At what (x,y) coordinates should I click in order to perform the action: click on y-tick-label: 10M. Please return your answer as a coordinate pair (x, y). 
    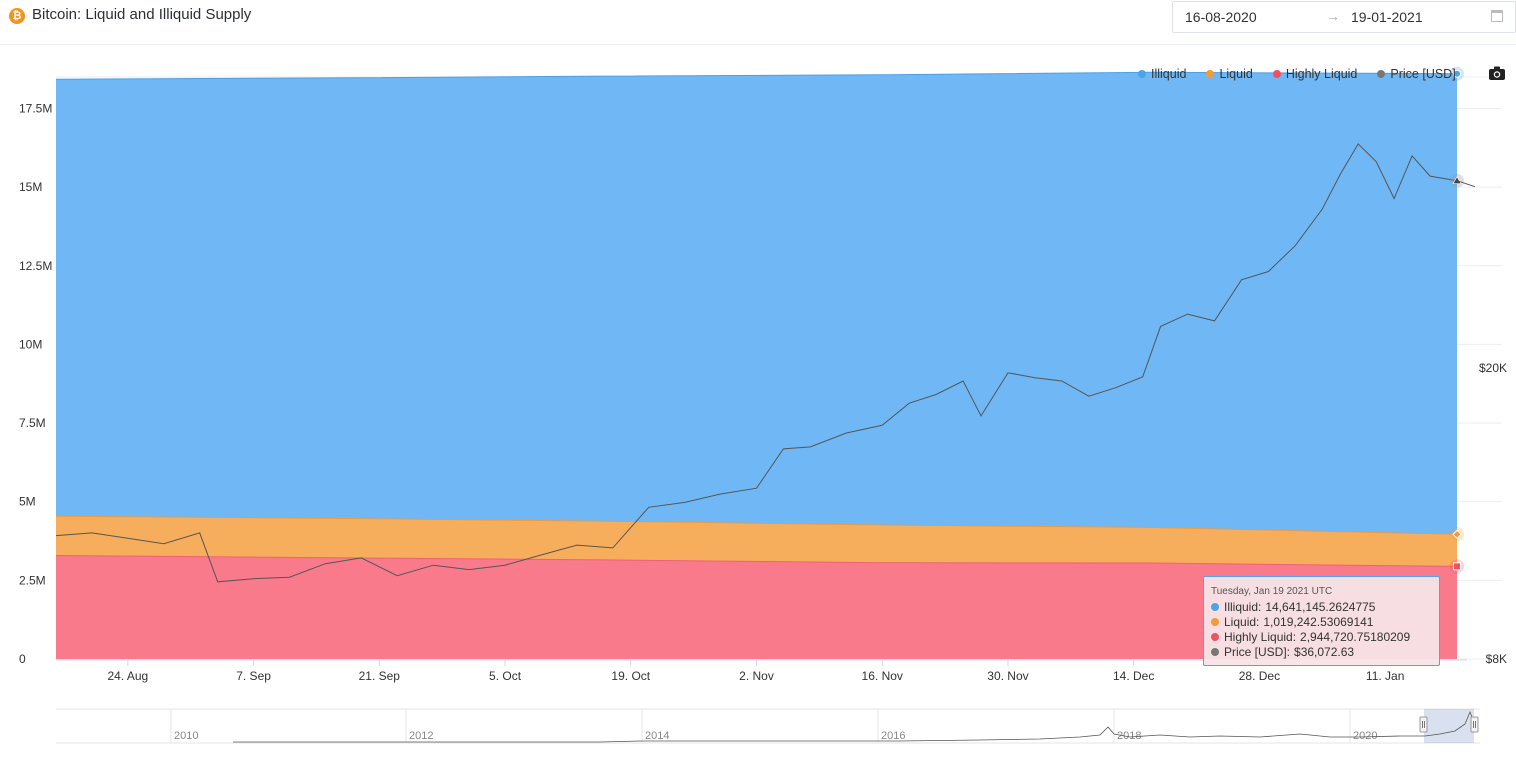
    Looking at the image, I should click on (30, 344).